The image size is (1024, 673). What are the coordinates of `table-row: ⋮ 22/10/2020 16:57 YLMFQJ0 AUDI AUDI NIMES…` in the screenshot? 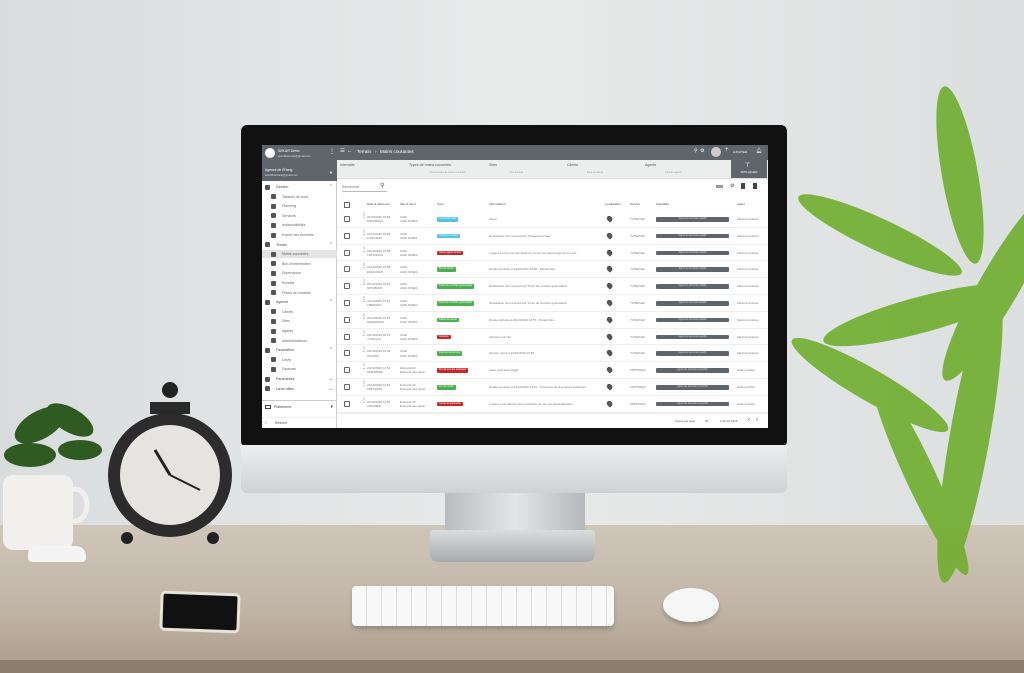 It's located at (552, 337).